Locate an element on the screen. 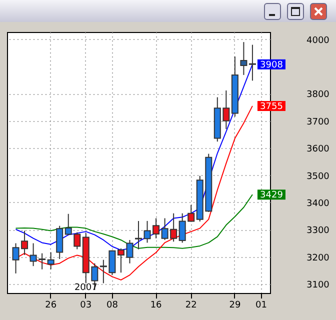 This screenshot has width=336, height=320. y-tick-label: 4000 is located at coordinates (318, 41).